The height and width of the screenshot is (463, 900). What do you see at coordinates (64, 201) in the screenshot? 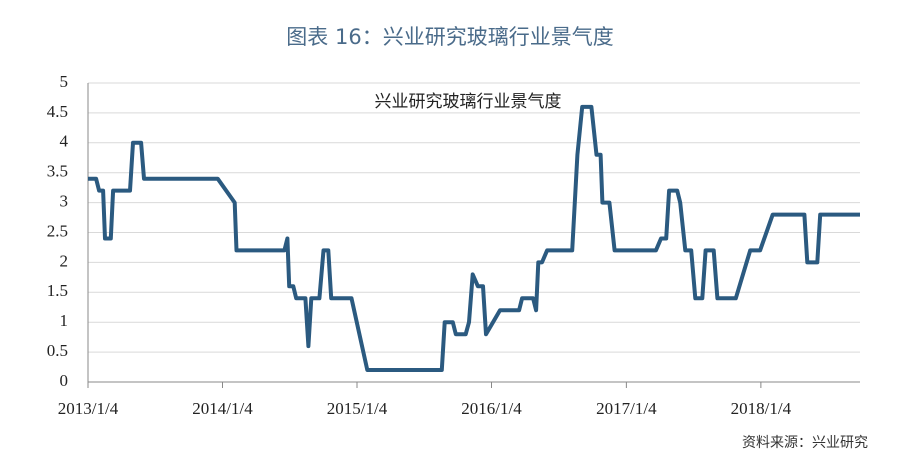
I see `y-tick-label: 3` at bounding box center [64, 201].